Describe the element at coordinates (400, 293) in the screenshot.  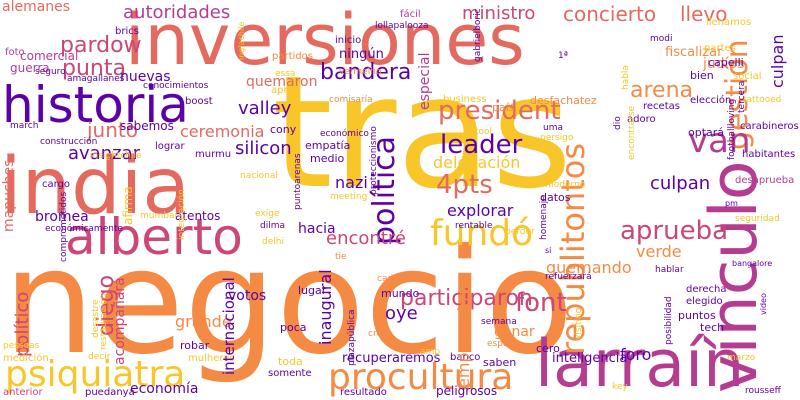
I see `word-mundo: mundo` at that location.